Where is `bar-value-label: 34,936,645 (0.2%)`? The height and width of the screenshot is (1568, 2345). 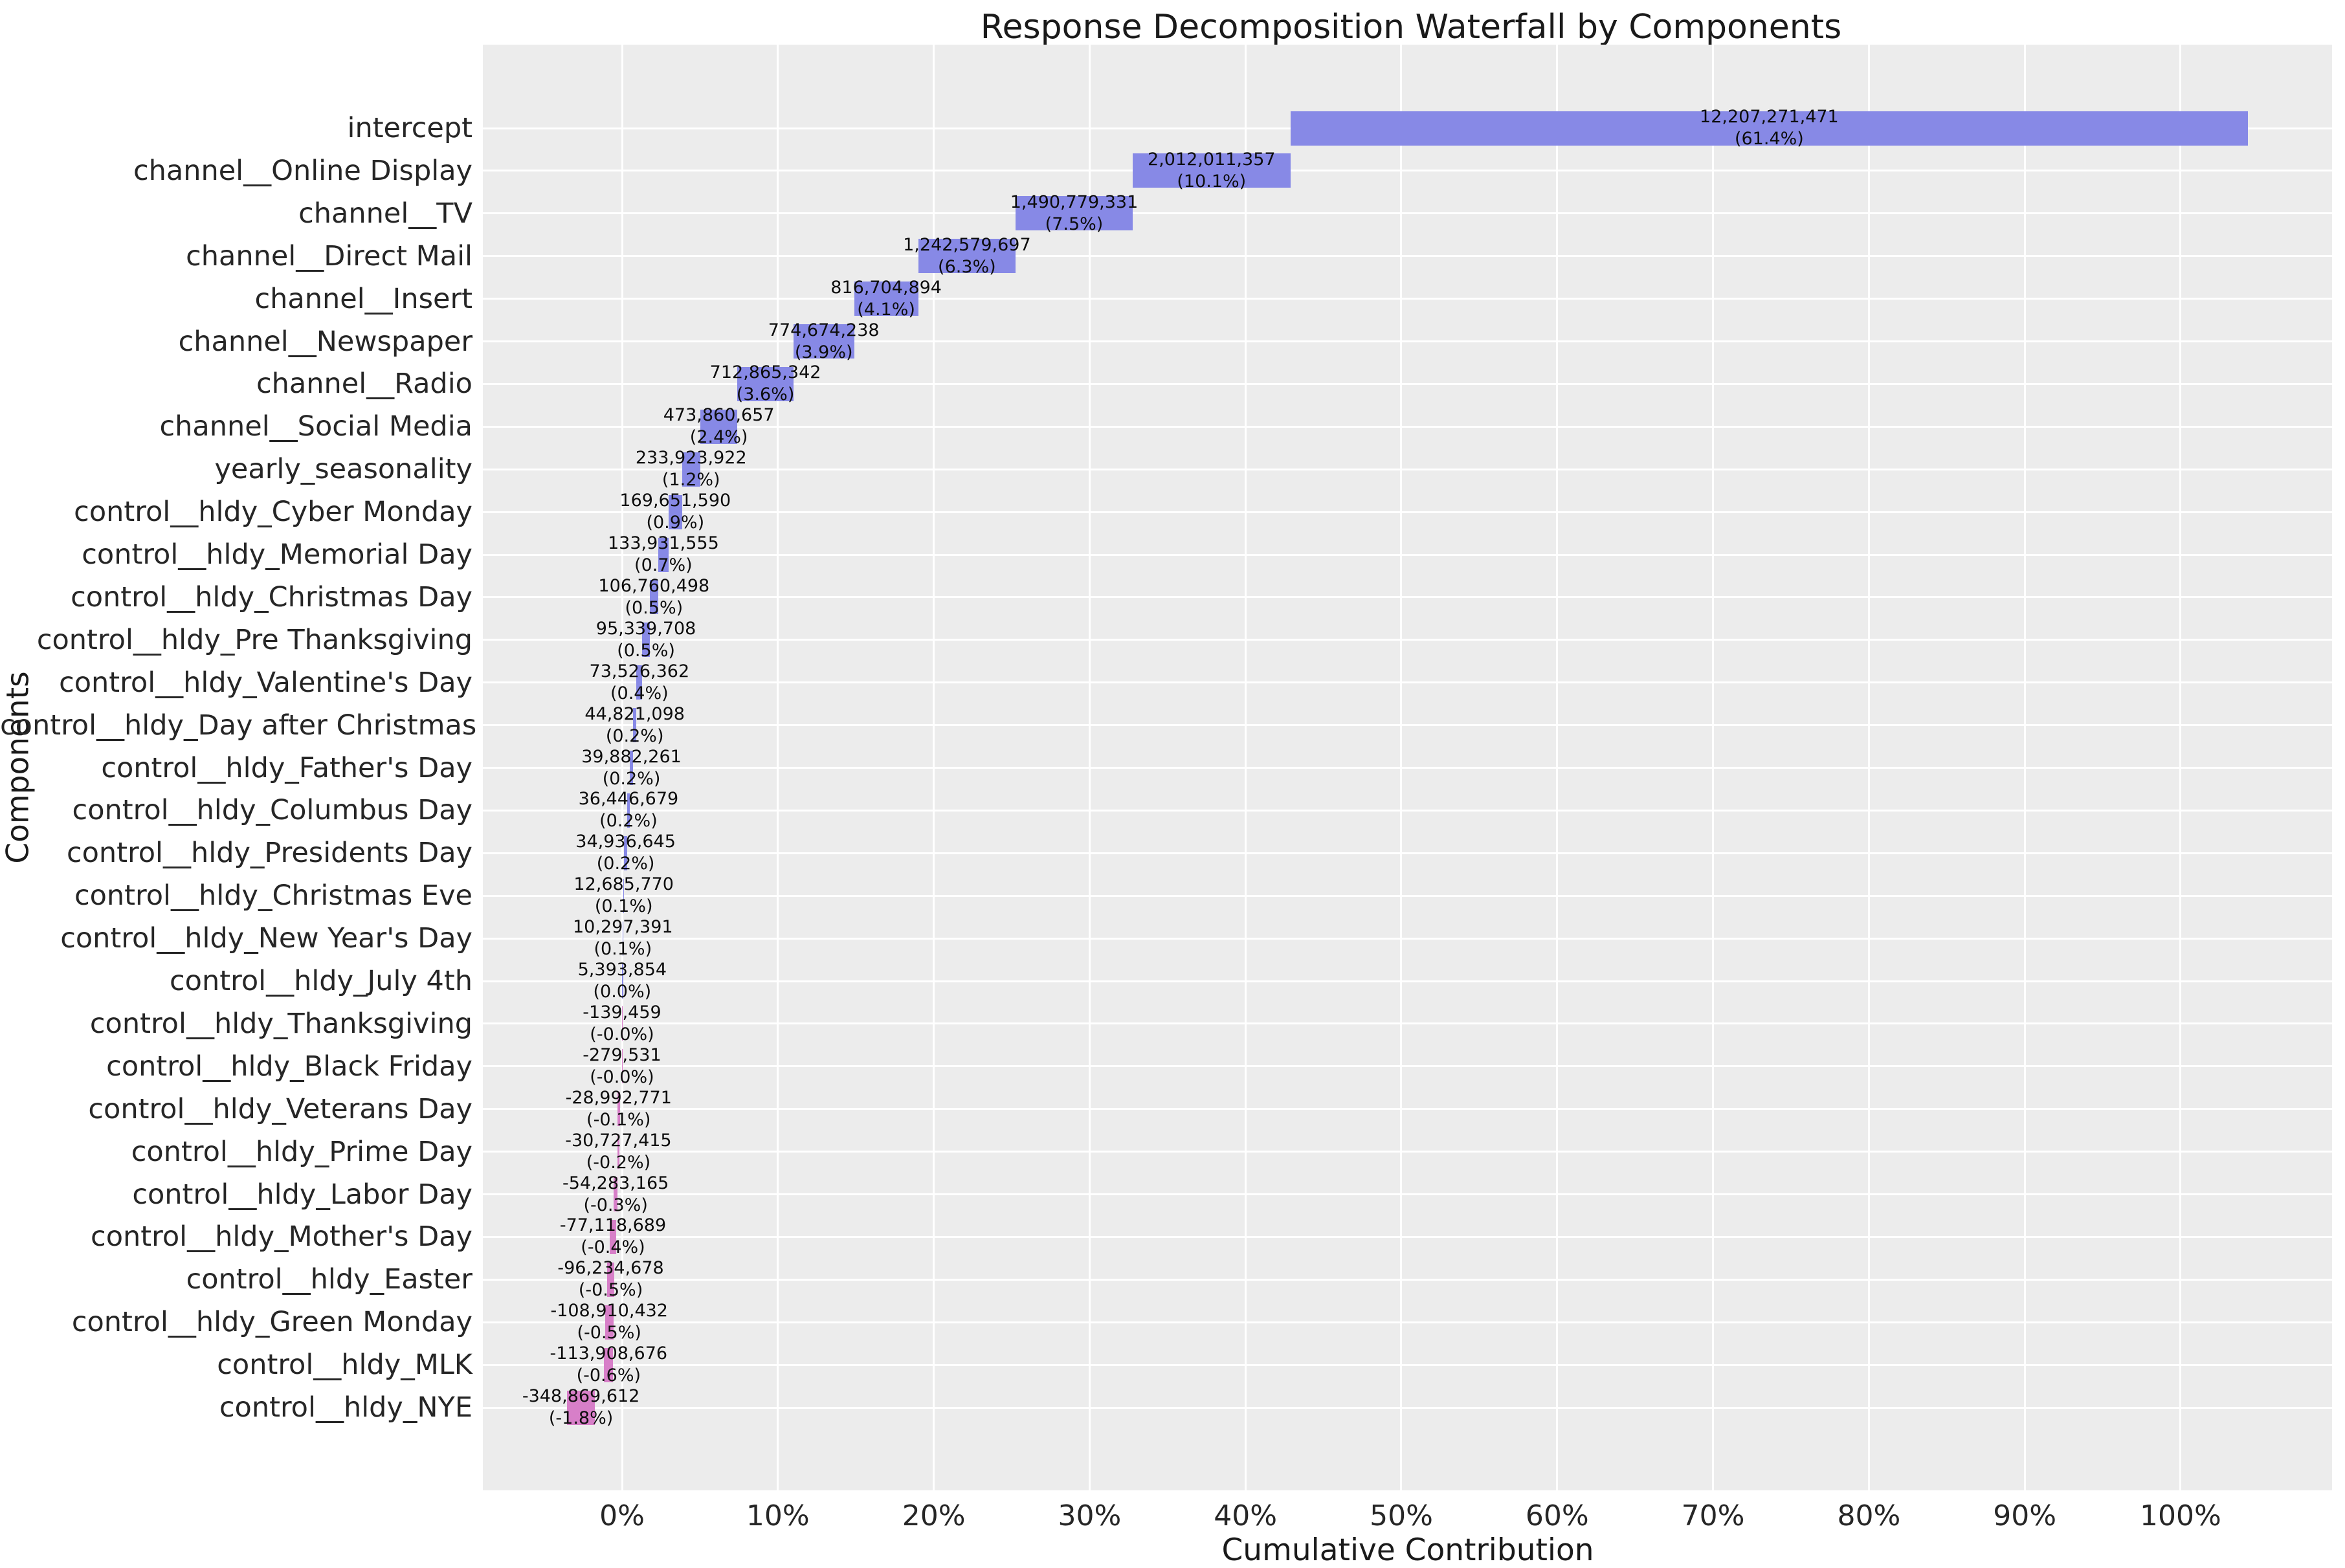 bar-value-label: 34,936,645 (0.2%) is located at coordinates (626, 853).